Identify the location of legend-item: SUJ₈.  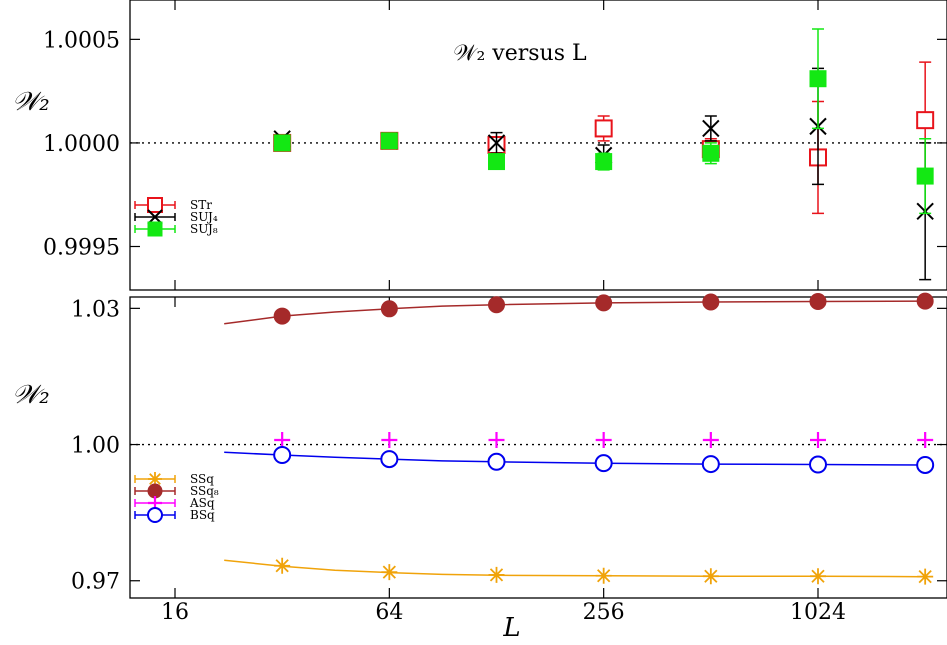
(176, 229).